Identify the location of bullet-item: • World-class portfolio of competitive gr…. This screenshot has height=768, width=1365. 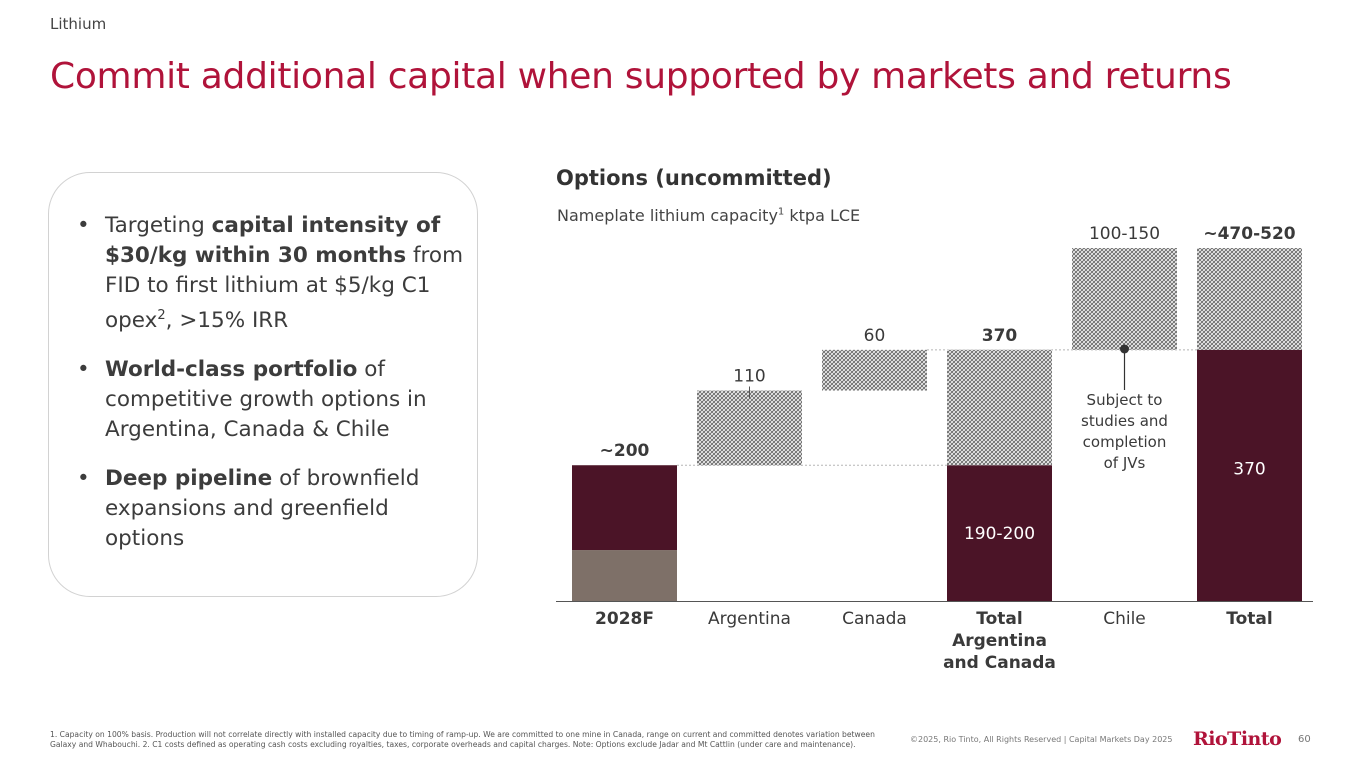
(252, 400).